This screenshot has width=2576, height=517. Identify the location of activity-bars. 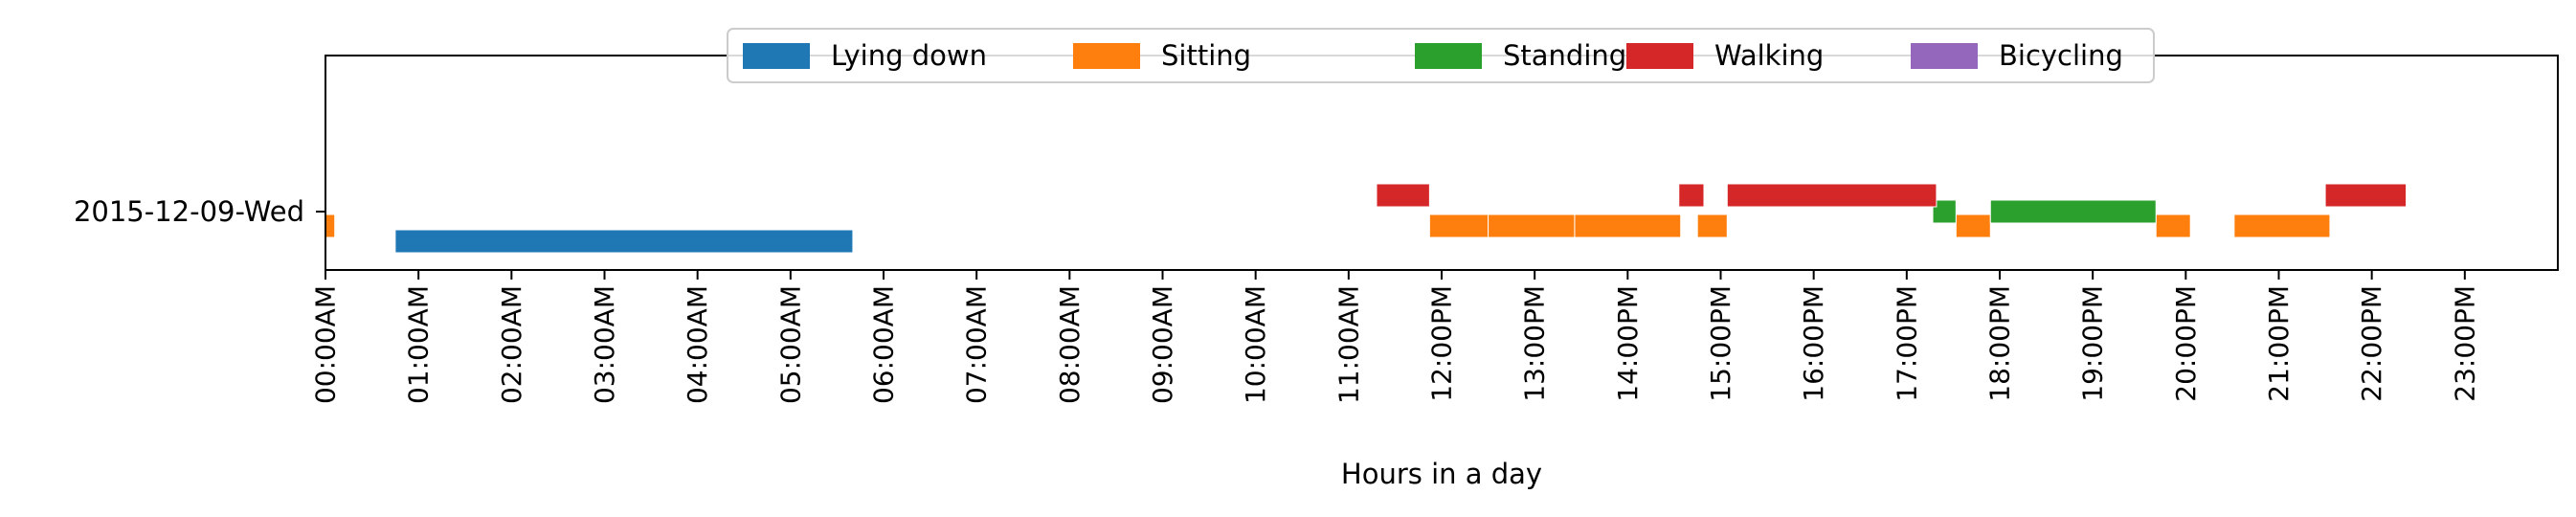
(1367, 218).